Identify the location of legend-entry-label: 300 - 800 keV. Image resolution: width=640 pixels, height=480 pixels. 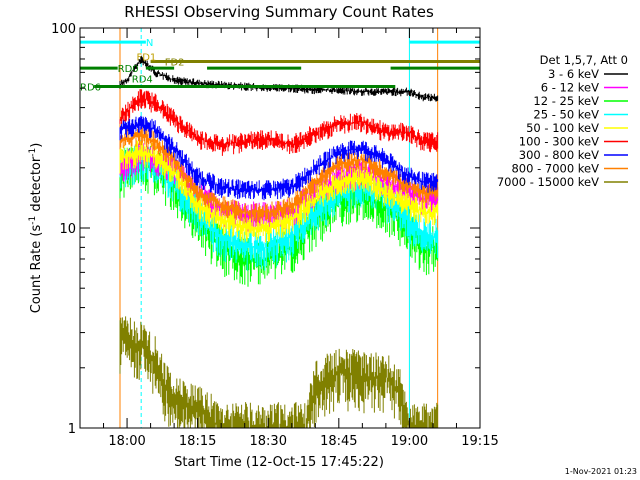
(559, 155).